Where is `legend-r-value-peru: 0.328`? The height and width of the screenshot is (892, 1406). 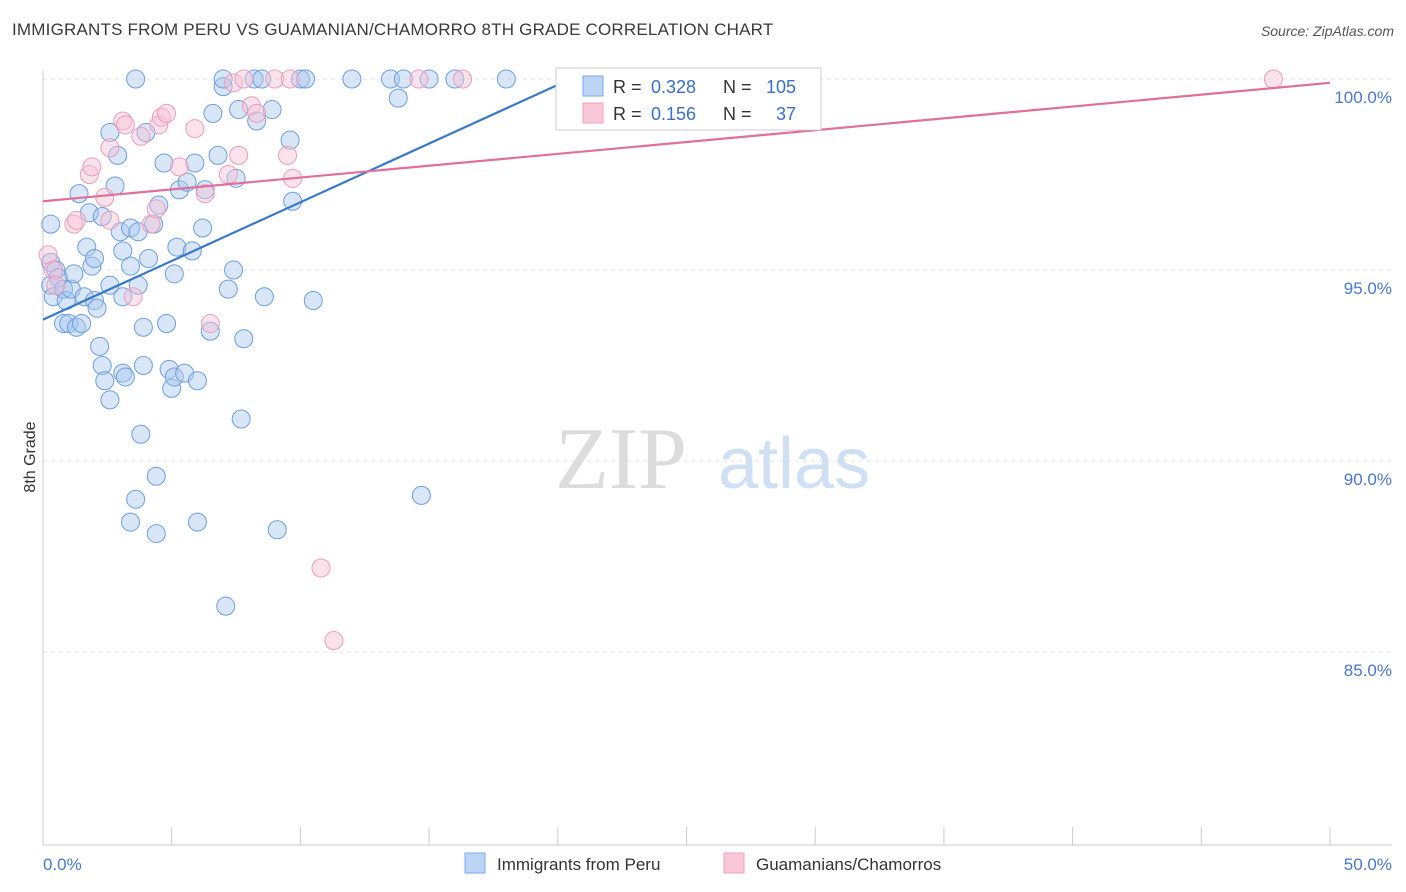
legend-r-value-peru: 0.328 is located at coordinates (673, 87).